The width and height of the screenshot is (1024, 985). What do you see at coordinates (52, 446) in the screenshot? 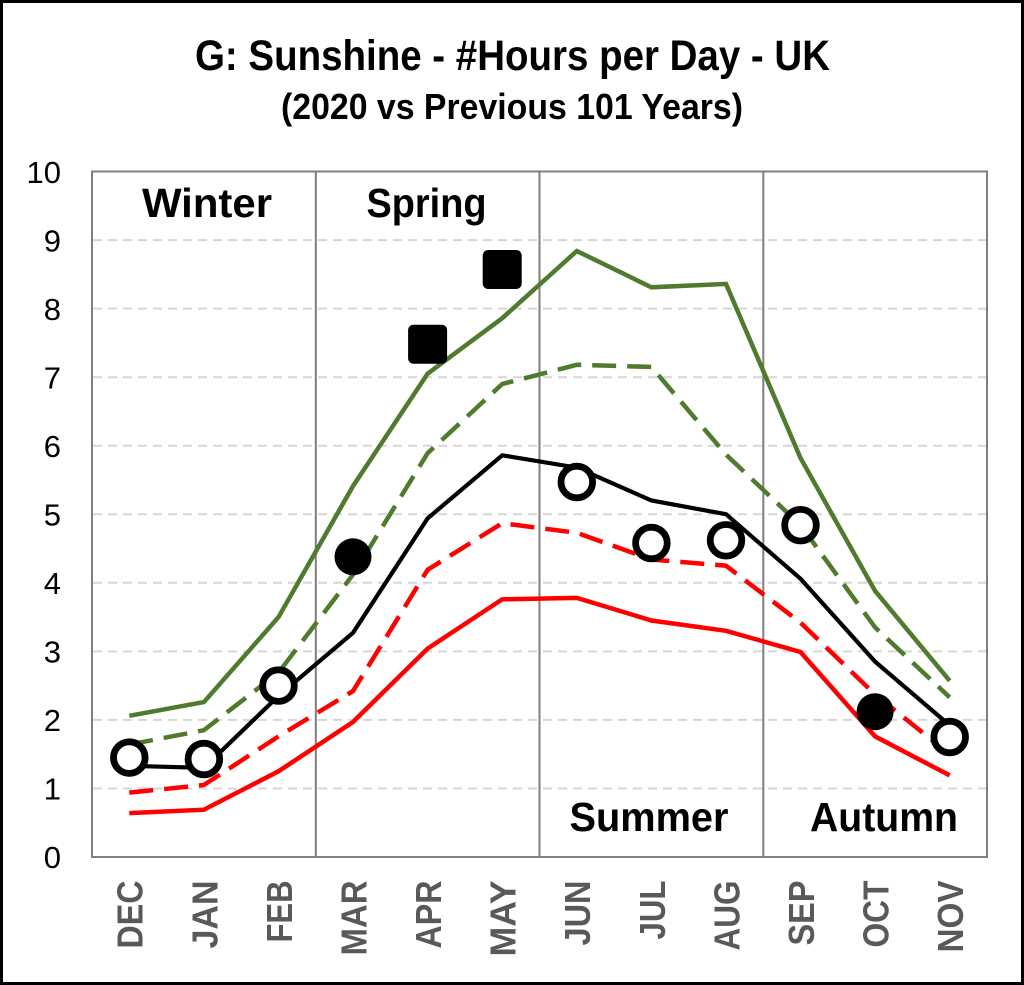
I see `svg-text: 6` at bounding box center [52, 446].